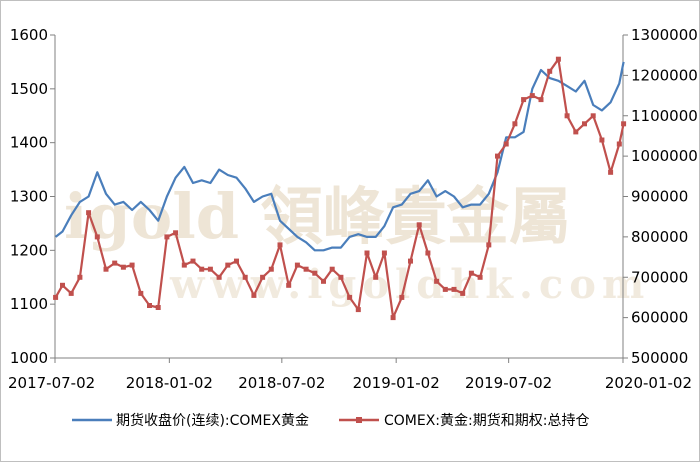 The height and width of the screenshot is (462, 700). I want to click on right-y-tick-label: 700000, so click(659, 277).